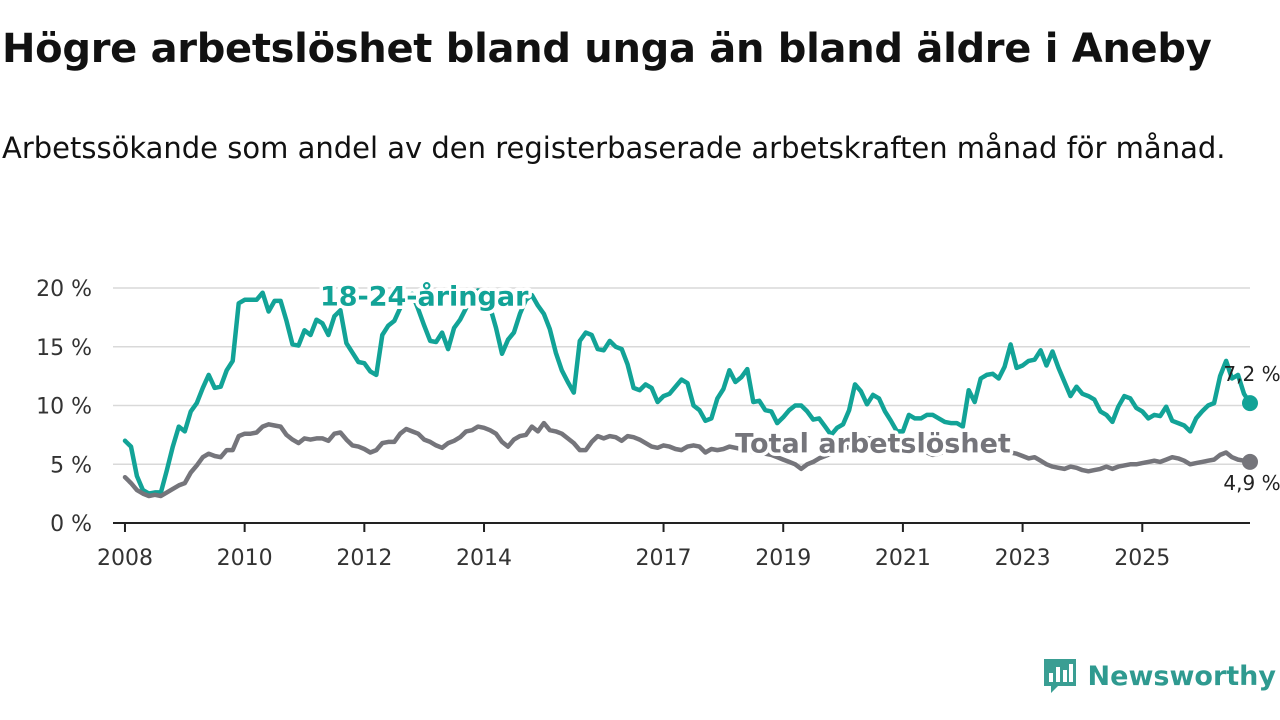  What do you see at coordinates (1059, 676) in the screenshot?
I see `newsworthy-logo-icon` at bounding box center [1059, 676].